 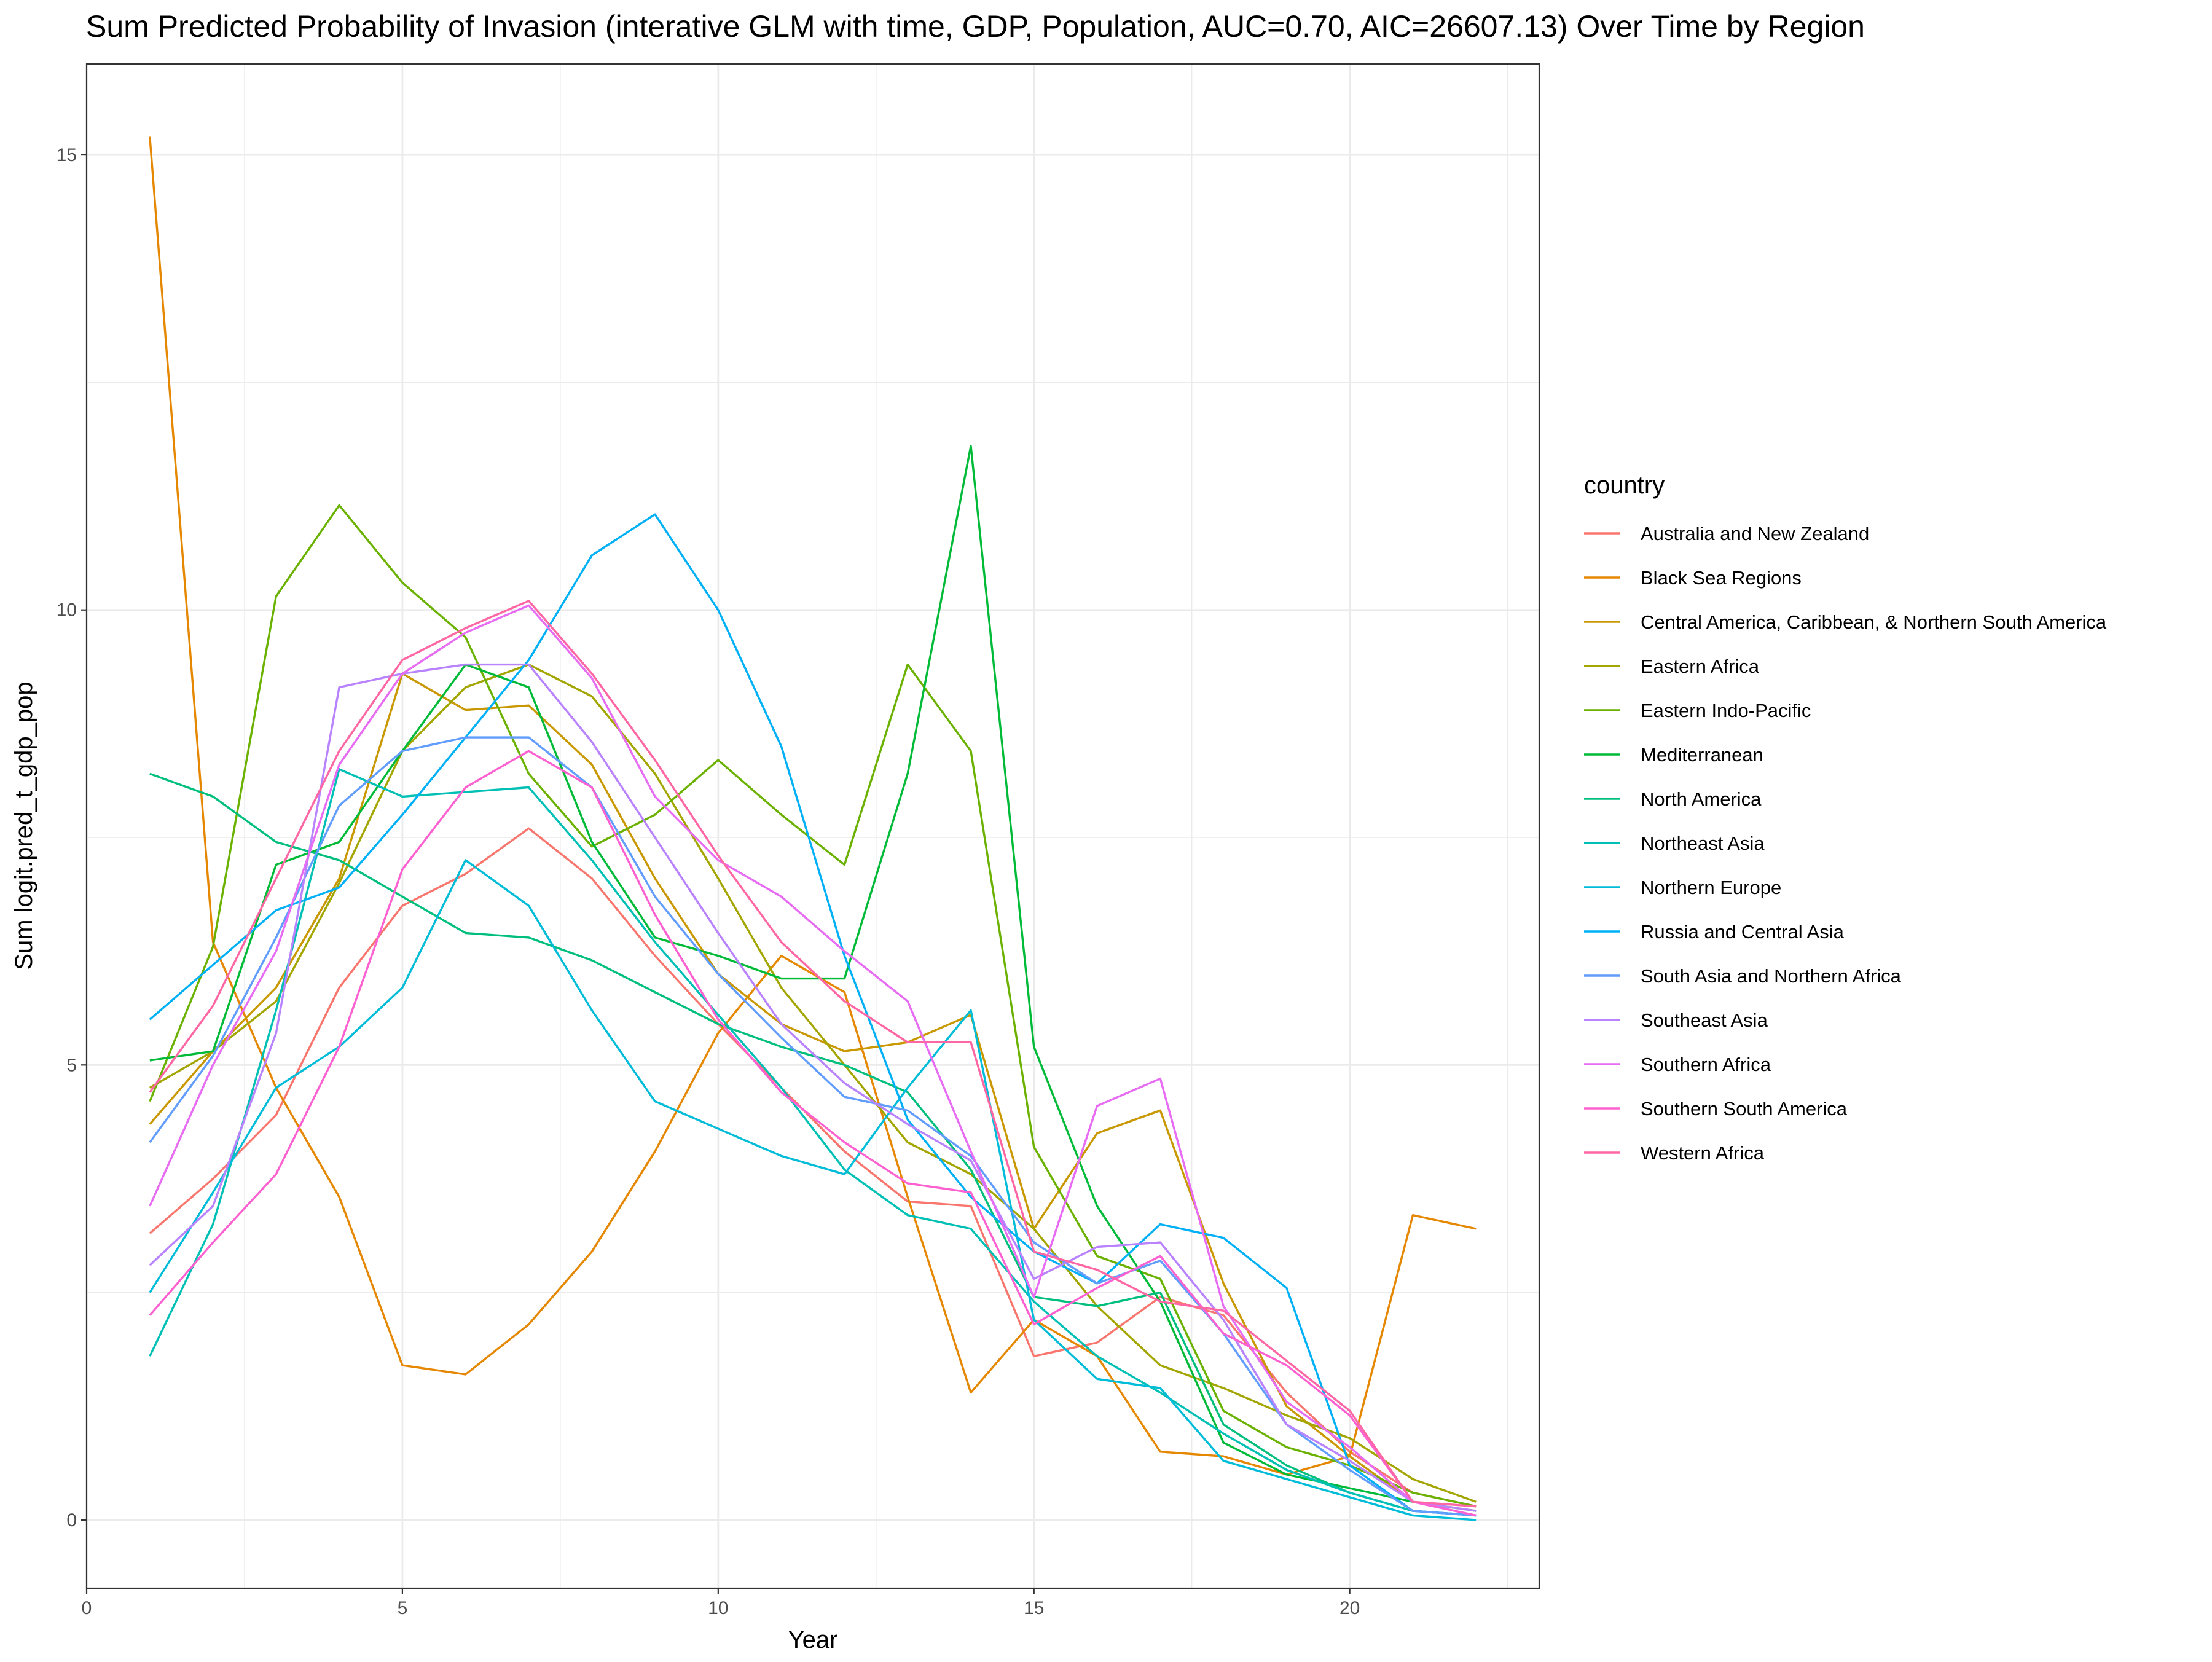 What do you see at coordinates (1711, 887) in the screenshot?
I see `legend-label: Northern Europe` at bounding box center [1711, 887].